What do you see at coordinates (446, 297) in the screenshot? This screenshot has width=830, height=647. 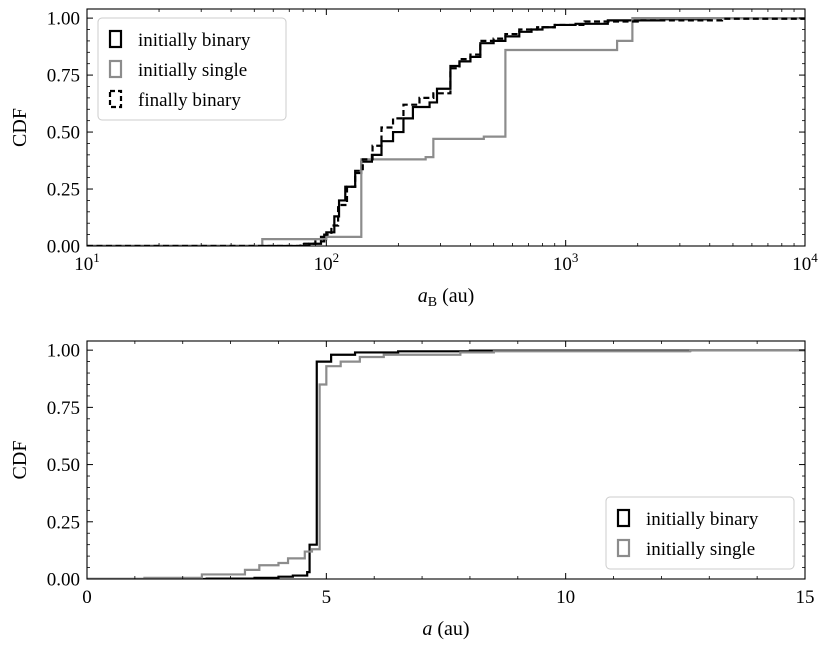 I see `x-axis-label: aB (au)` at bounding box center [446, 297].